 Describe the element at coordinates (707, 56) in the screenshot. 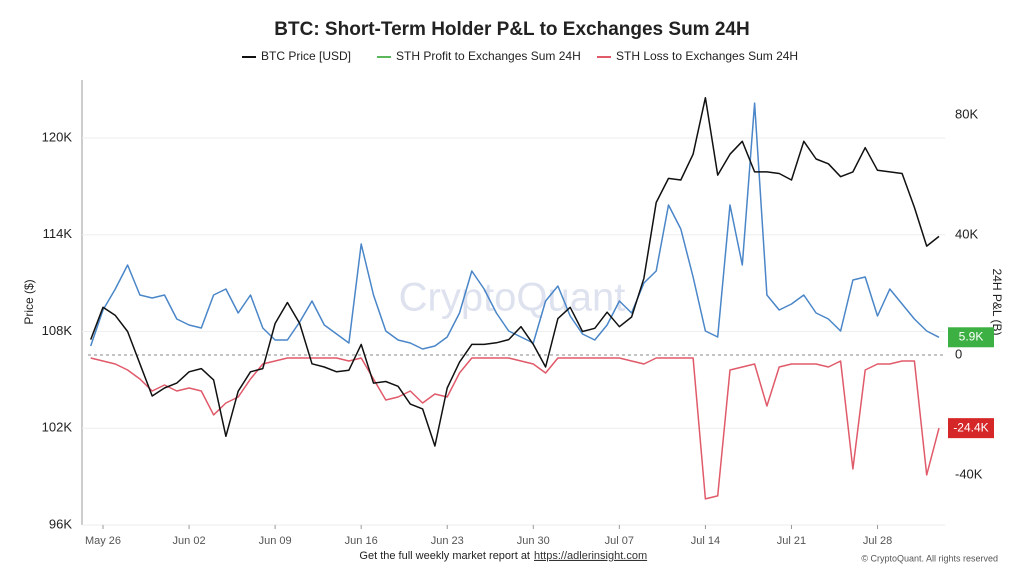

I see `legend-label: STH Loss to Exchanges Sum 24H` at that location.